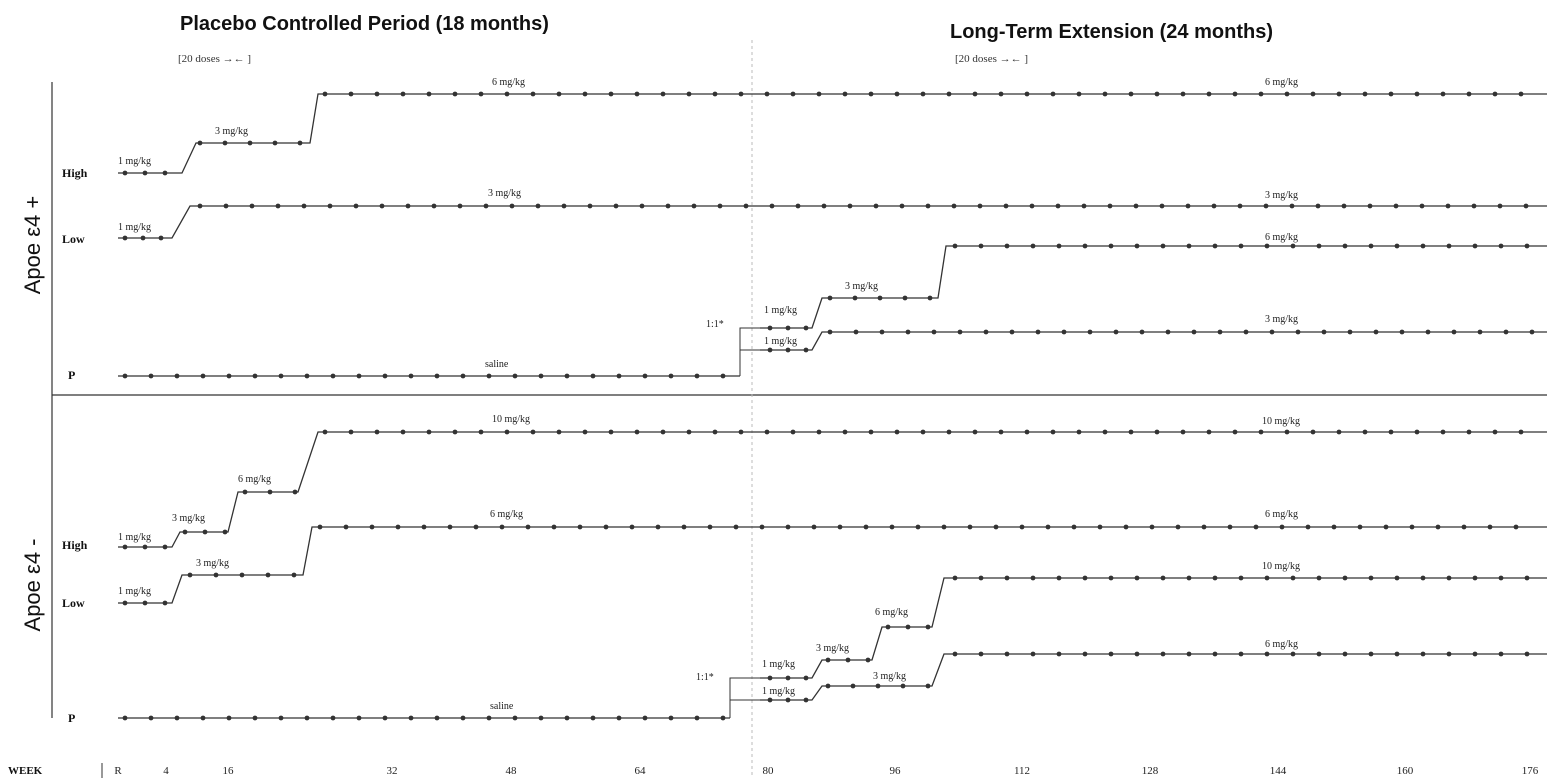 This screenshot has height=783, width=1547. What do you see at coordinates (769, 771) in the screenshot?
I see `week-tick-label: 80` at bounding box center [769, 771].